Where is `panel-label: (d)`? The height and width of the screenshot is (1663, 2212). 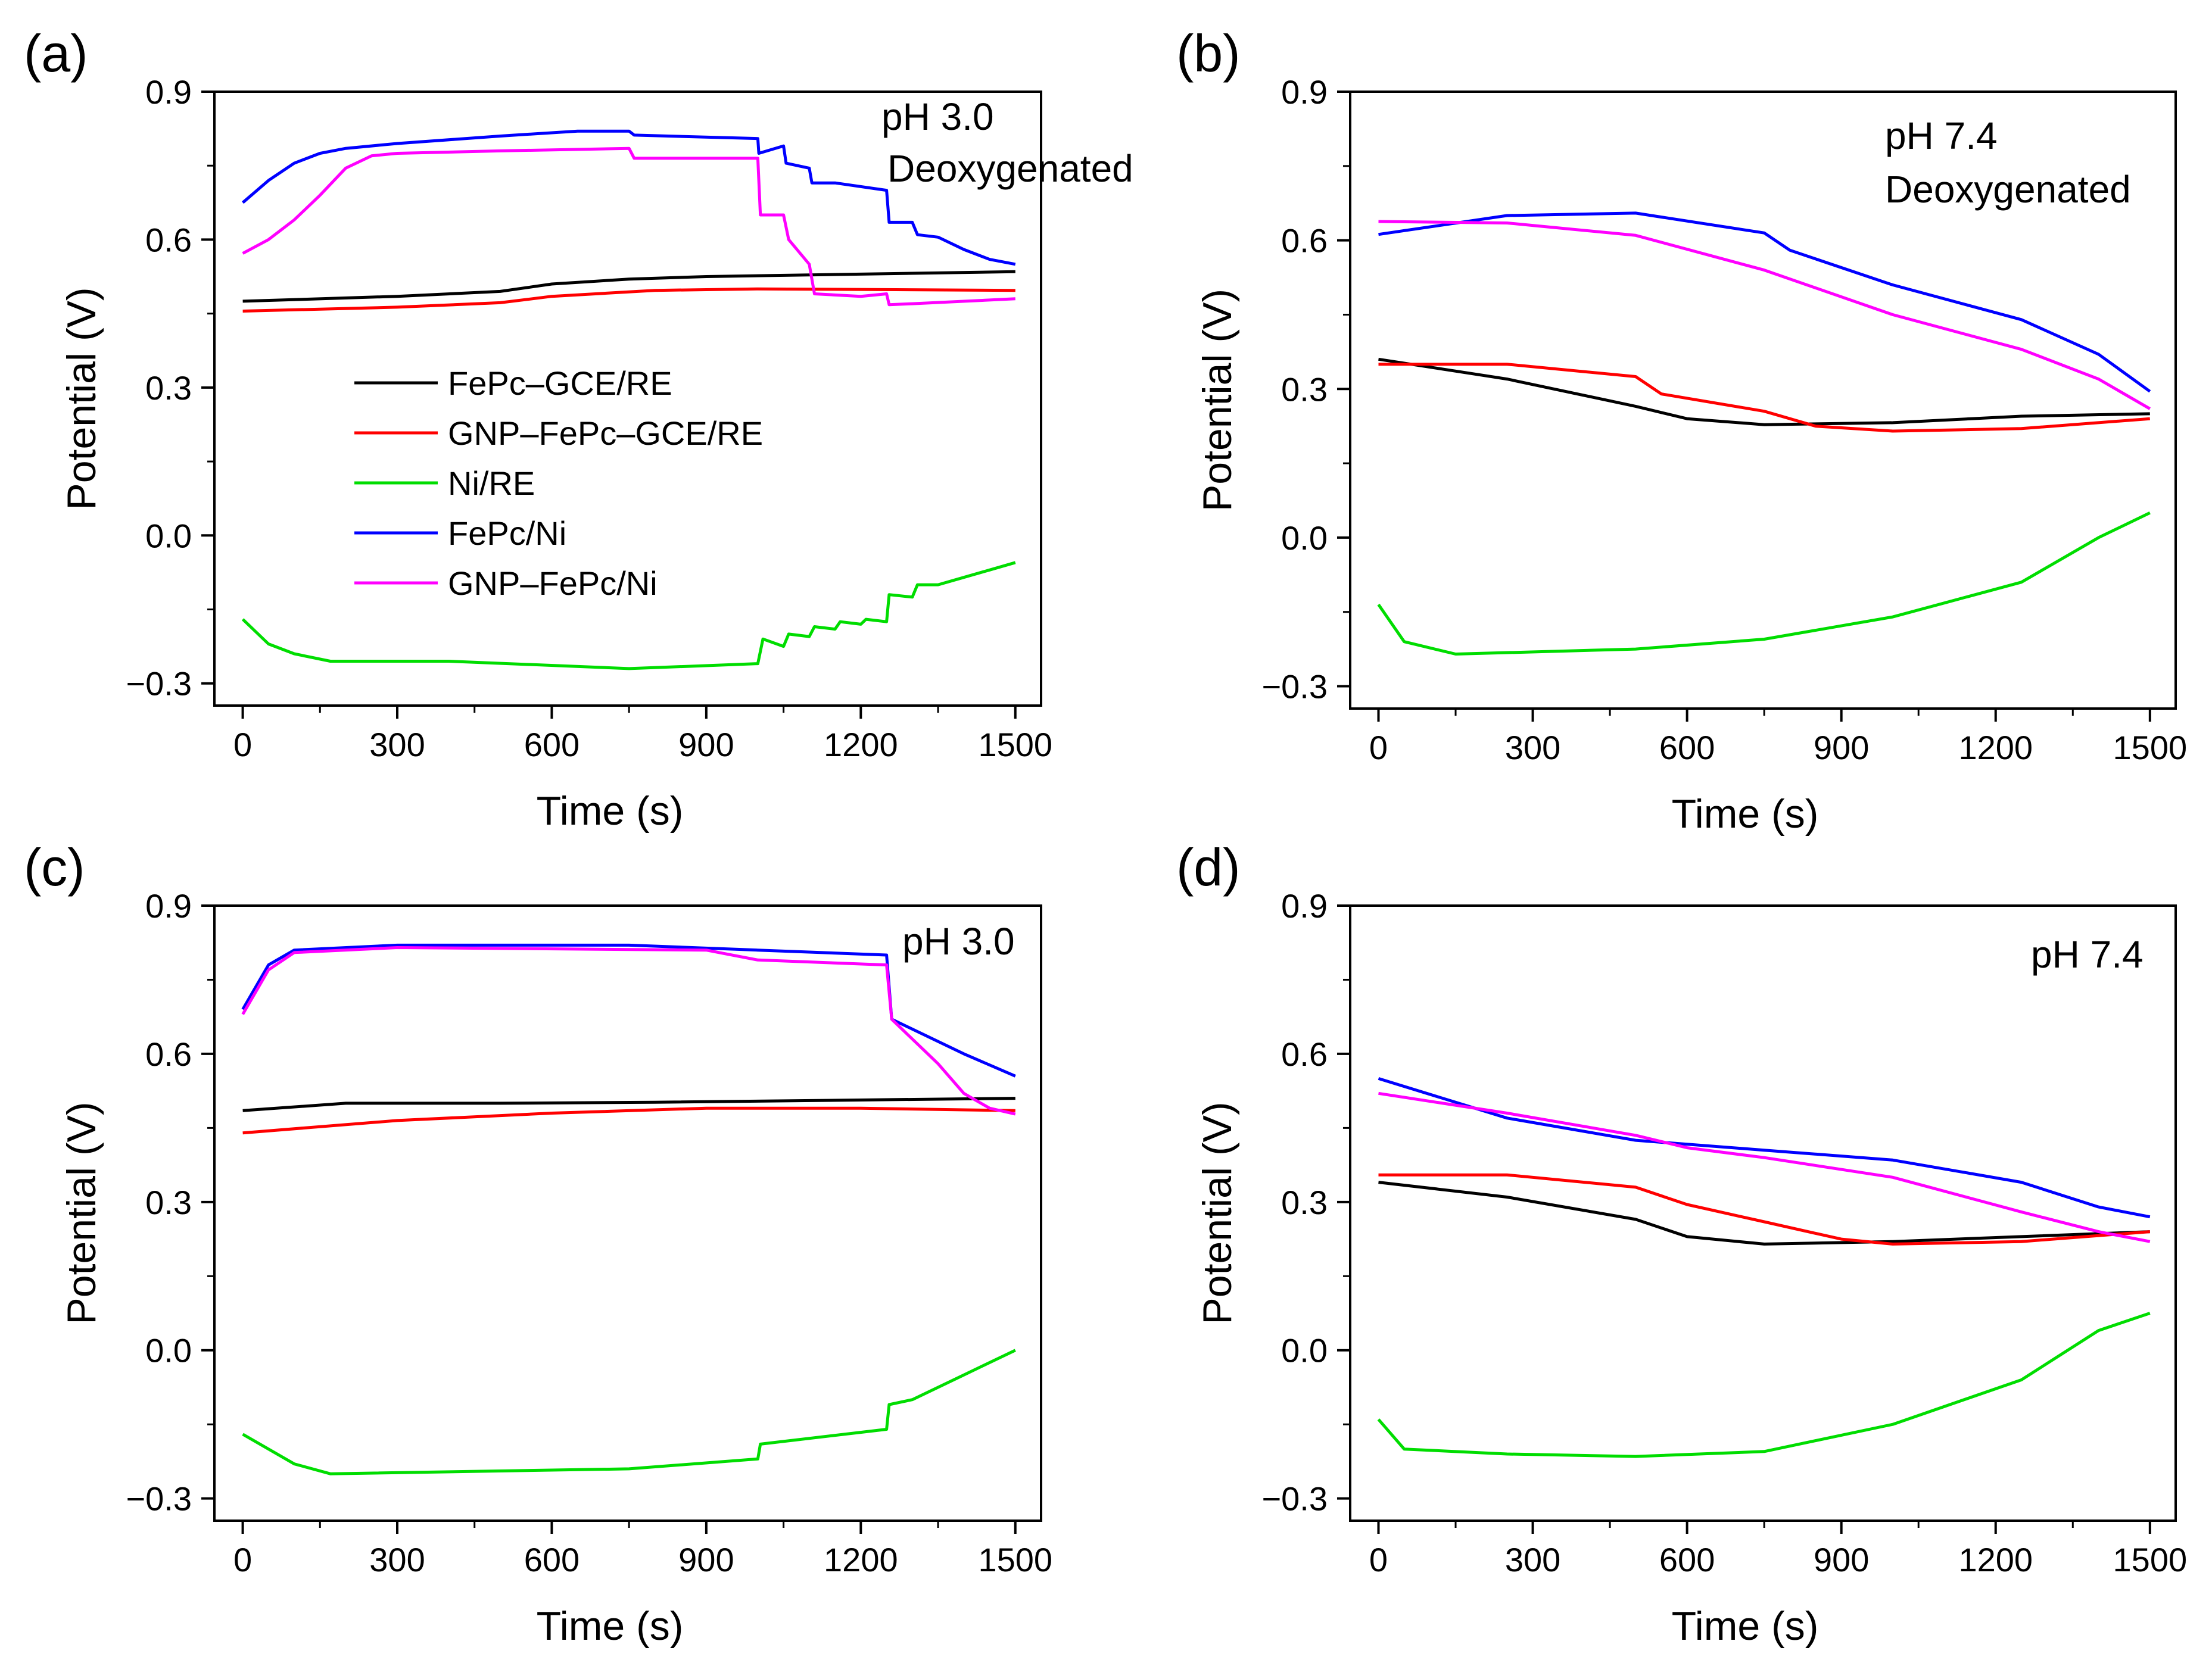 panel-label: (d) is located at coordinates (1208, 867).